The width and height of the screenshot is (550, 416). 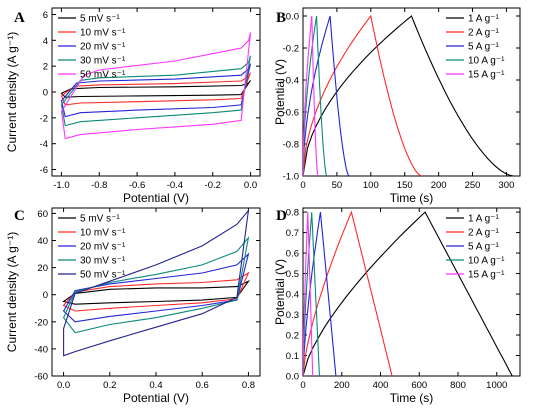 What do you see at coordinates (99, 185) in the screenshot?
I see `x-tick-label: -0.8` at bounding box center [99, 185].